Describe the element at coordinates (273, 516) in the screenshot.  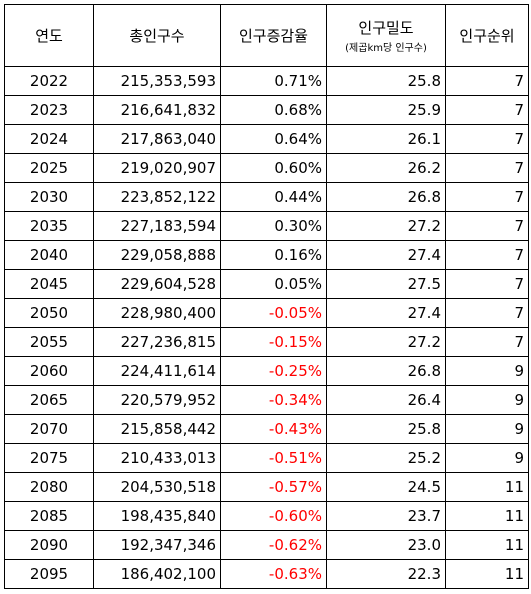
I see `cell-growth: -0.60%` at that location.